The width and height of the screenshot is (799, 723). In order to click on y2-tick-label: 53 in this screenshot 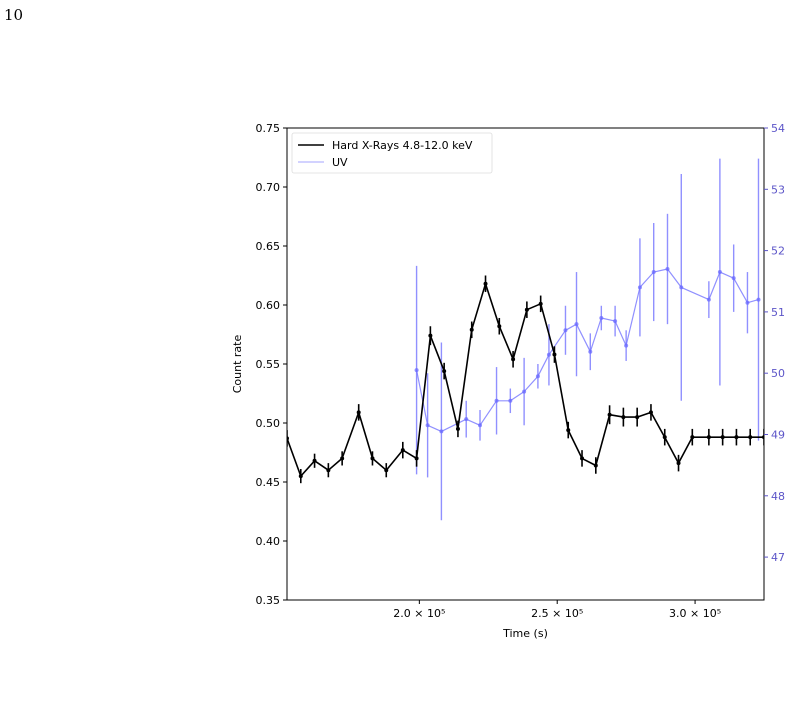, I will do `click(778, 189)`.